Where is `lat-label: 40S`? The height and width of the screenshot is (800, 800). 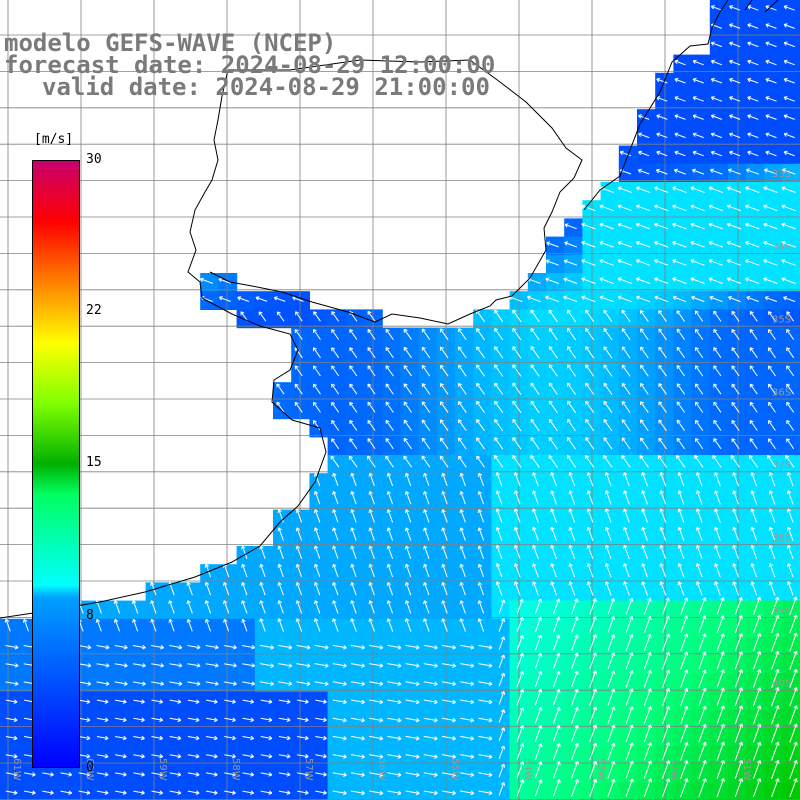
lat-label: 40S is located at coordinates (781, 684).